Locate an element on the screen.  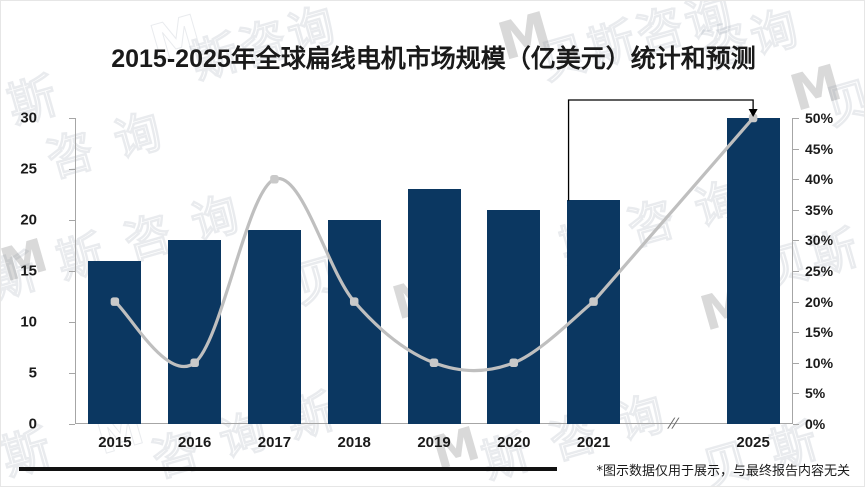
annotation-bracket-path is located at coordinates (660, 150).